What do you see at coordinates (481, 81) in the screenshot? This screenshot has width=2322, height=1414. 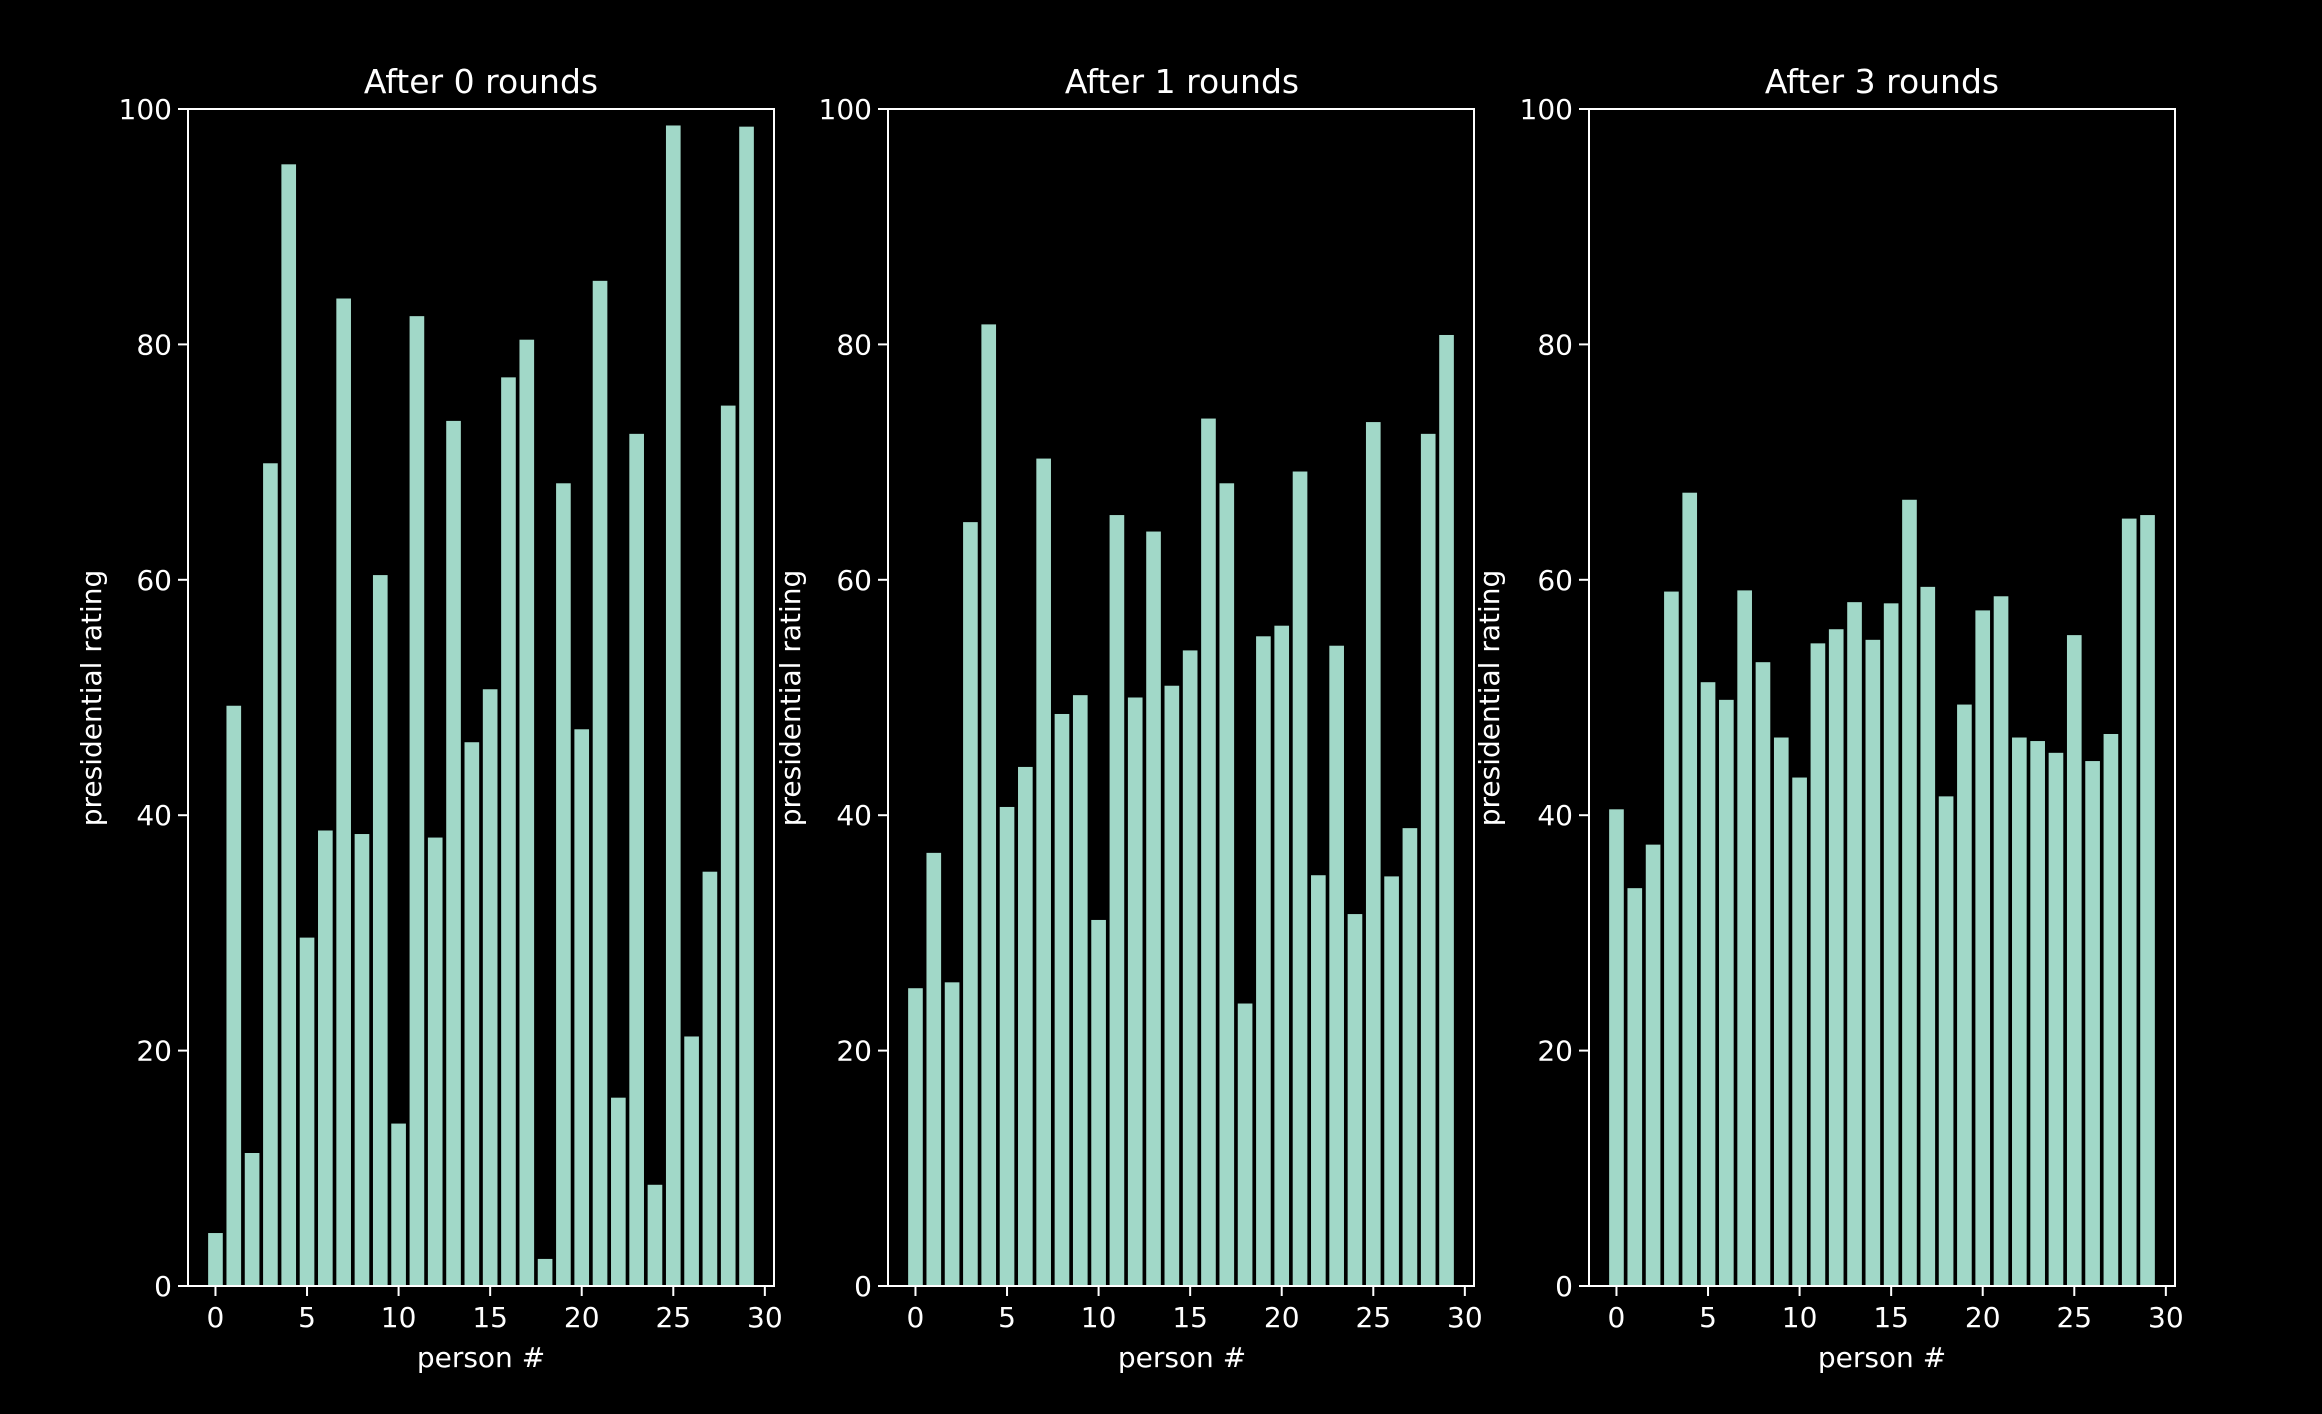 I see `subplot-title: After 0 rounds` at bounding box center [481, 81].